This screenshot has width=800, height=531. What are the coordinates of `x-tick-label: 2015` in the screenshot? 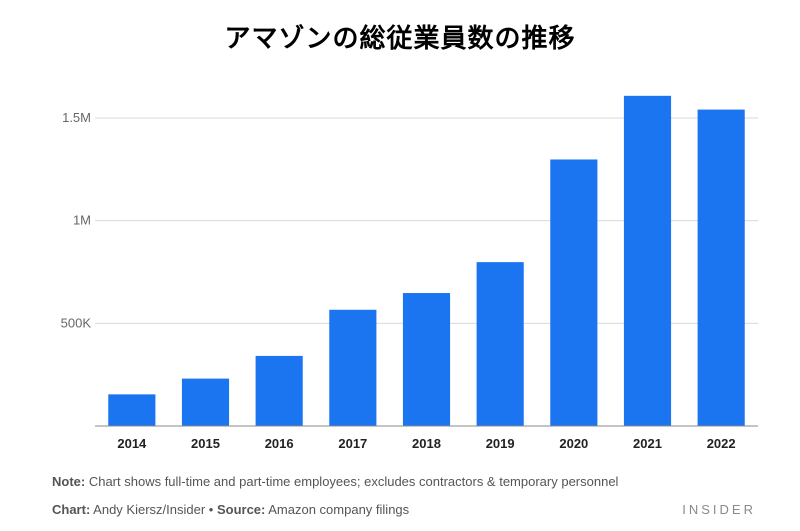 It's located at (205, 443).